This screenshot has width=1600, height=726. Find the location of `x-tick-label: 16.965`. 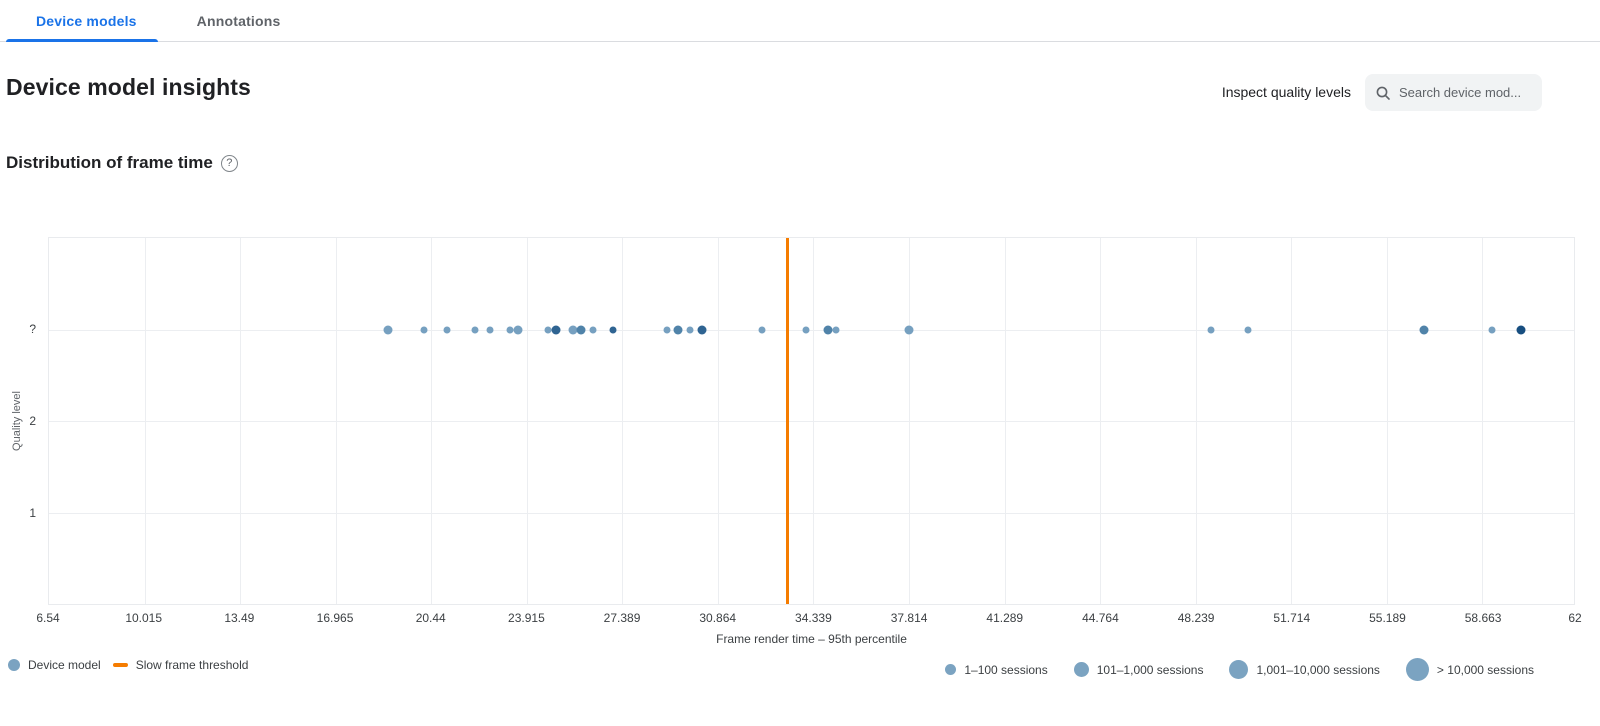

x-tick-label: 16.965 is located at coordinates (335, 618).